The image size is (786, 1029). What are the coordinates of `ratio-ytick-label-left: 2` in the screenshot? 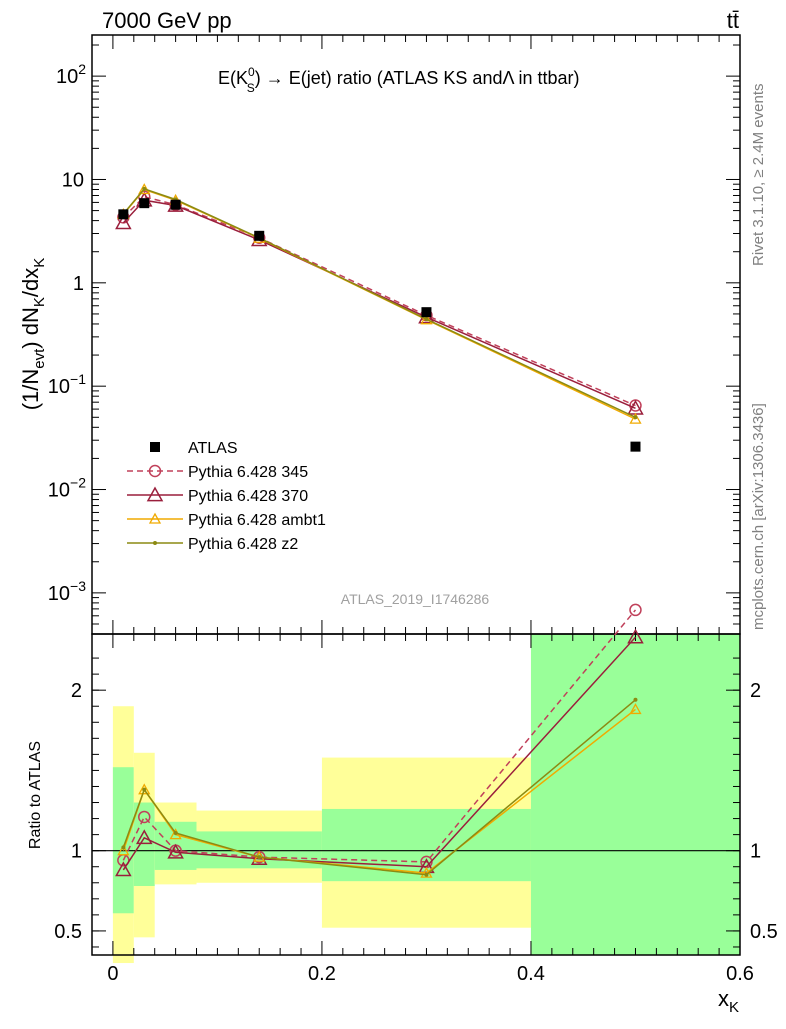 It's located at (76, 691).